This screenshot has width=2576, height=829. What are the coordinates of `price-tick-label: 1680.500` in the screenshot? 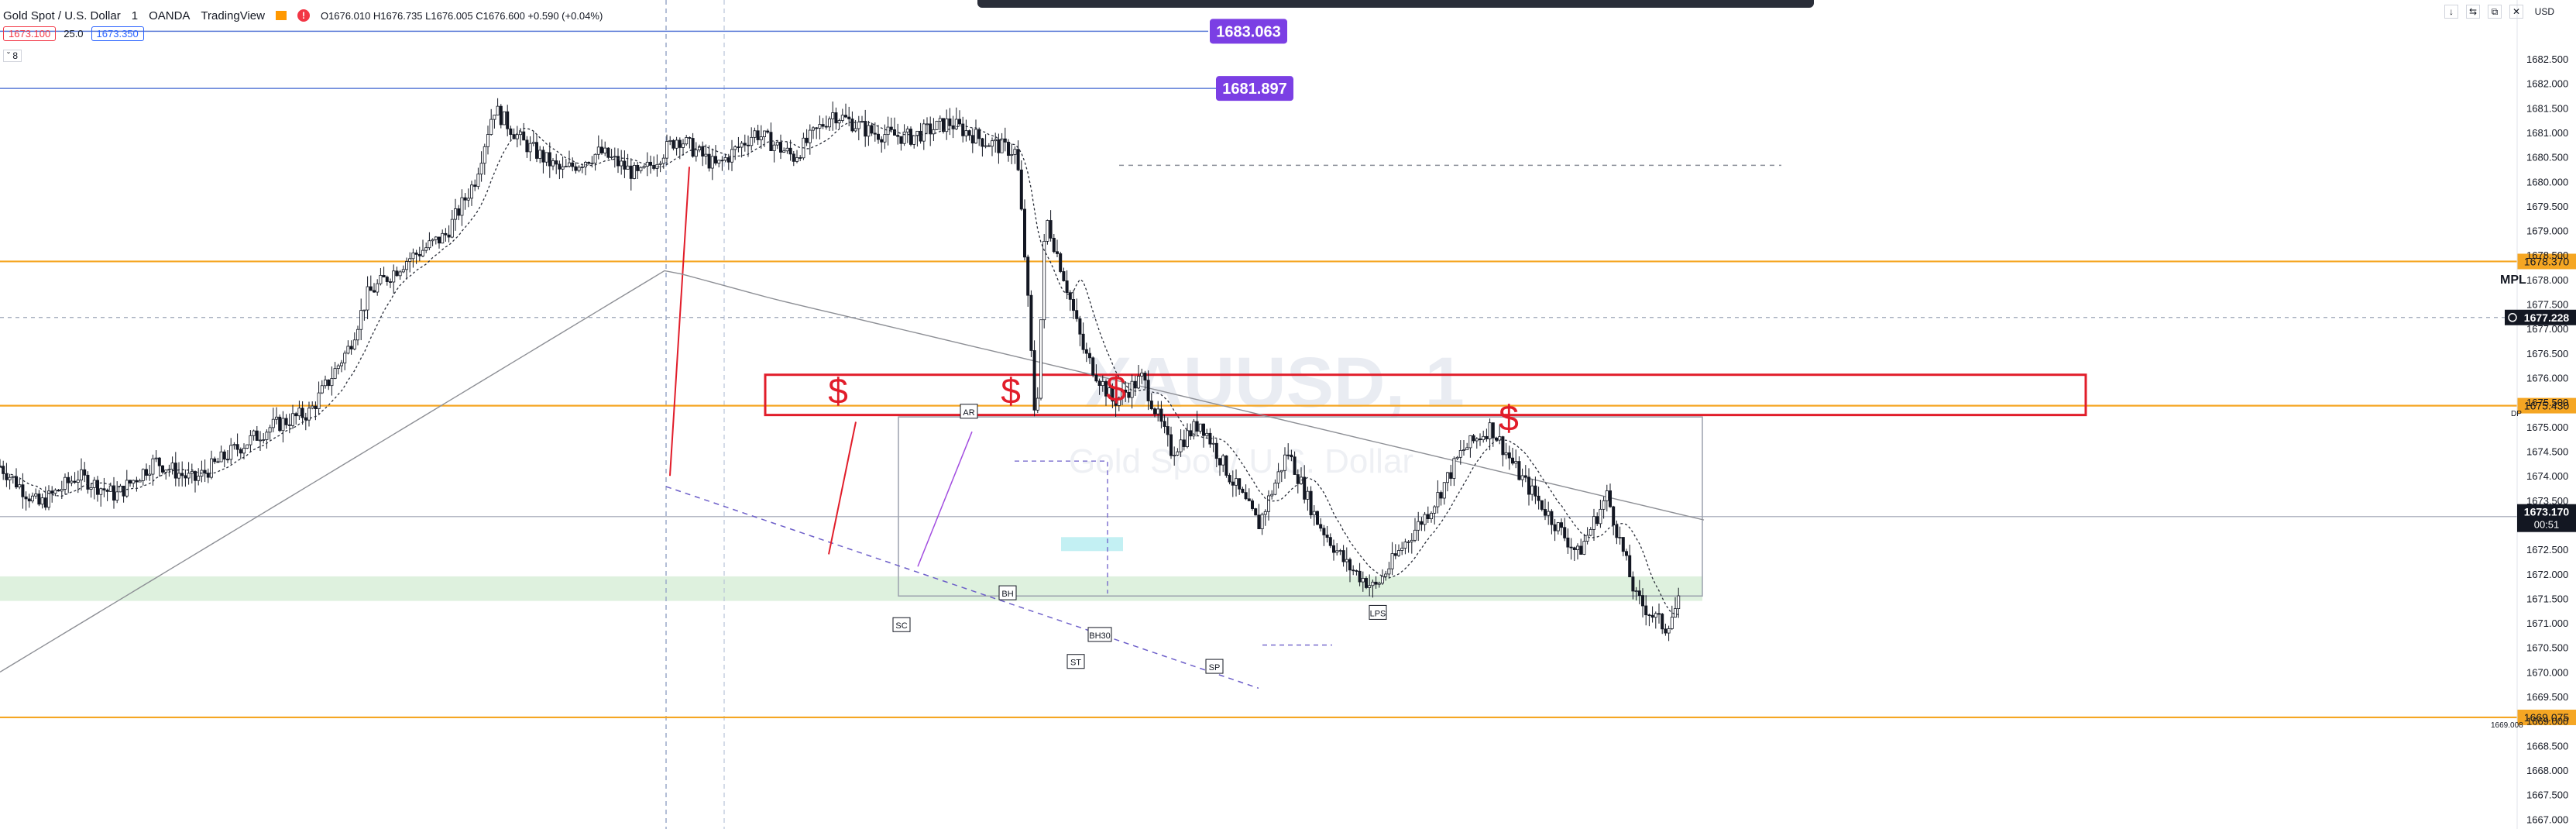 It's located at (2547, 157).